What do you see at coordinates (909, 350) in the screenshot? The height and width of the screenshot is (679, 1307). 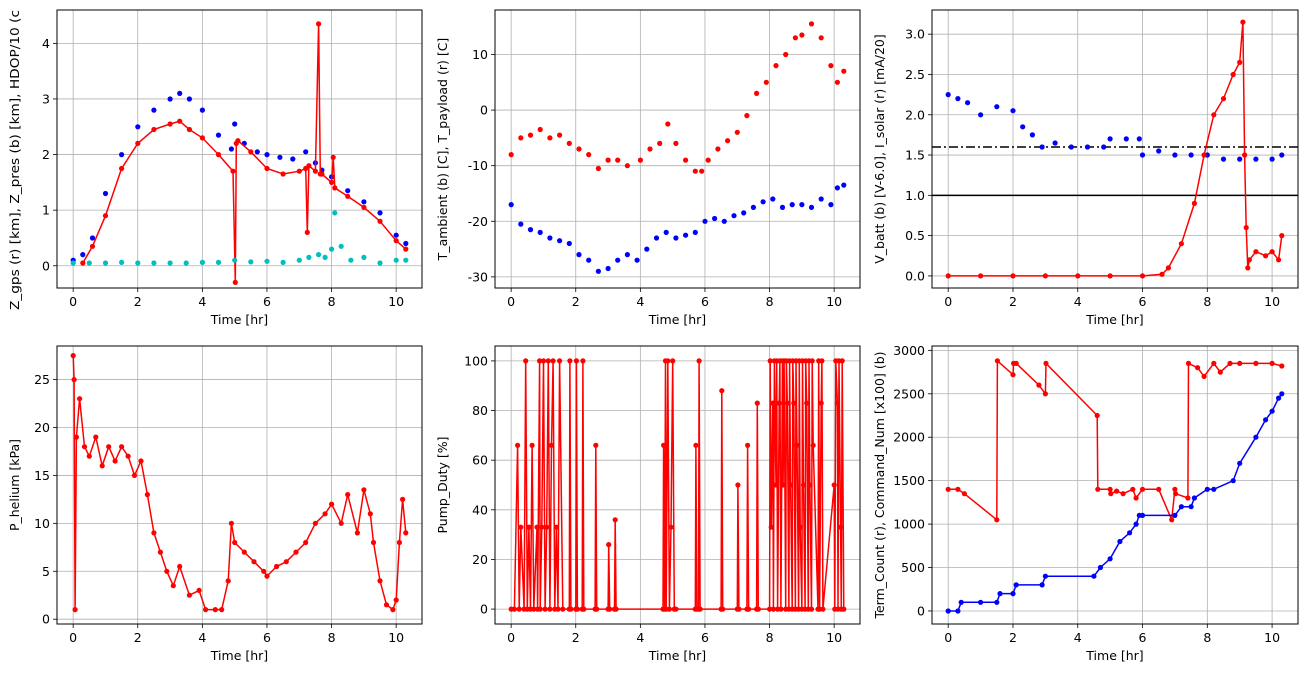 I see `y-tick-label: 3000` at bounding box center [909, 350].